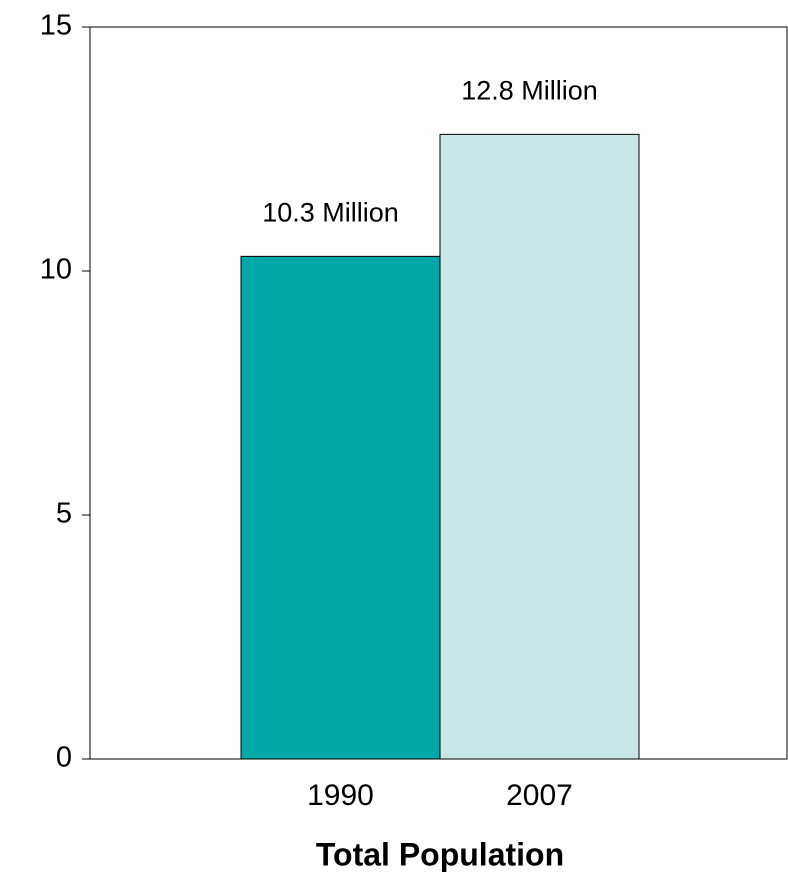 This screenshot has height=880, width=788. Describe the element at coordinates (440, 854) in the screenshot. I see `x-axis-title: Total Population` at that location.